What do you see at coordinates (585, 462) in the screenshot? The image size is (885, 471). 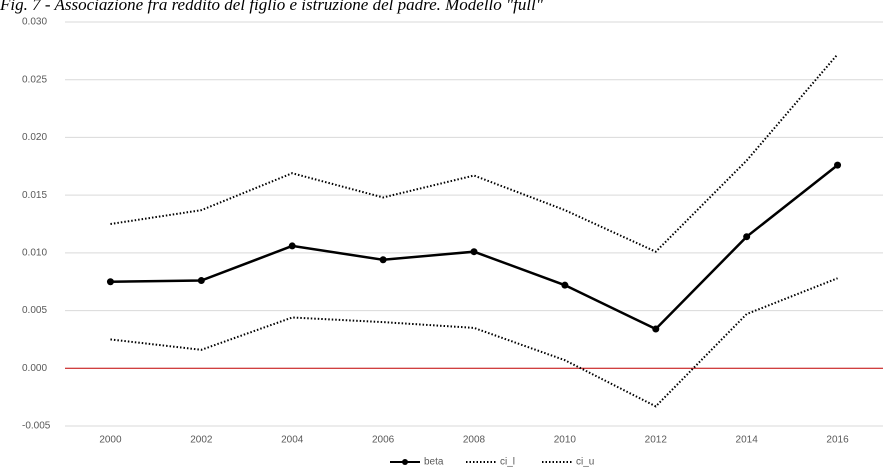 I see `legend-label: ci_u` at bounding box center [585, 462].